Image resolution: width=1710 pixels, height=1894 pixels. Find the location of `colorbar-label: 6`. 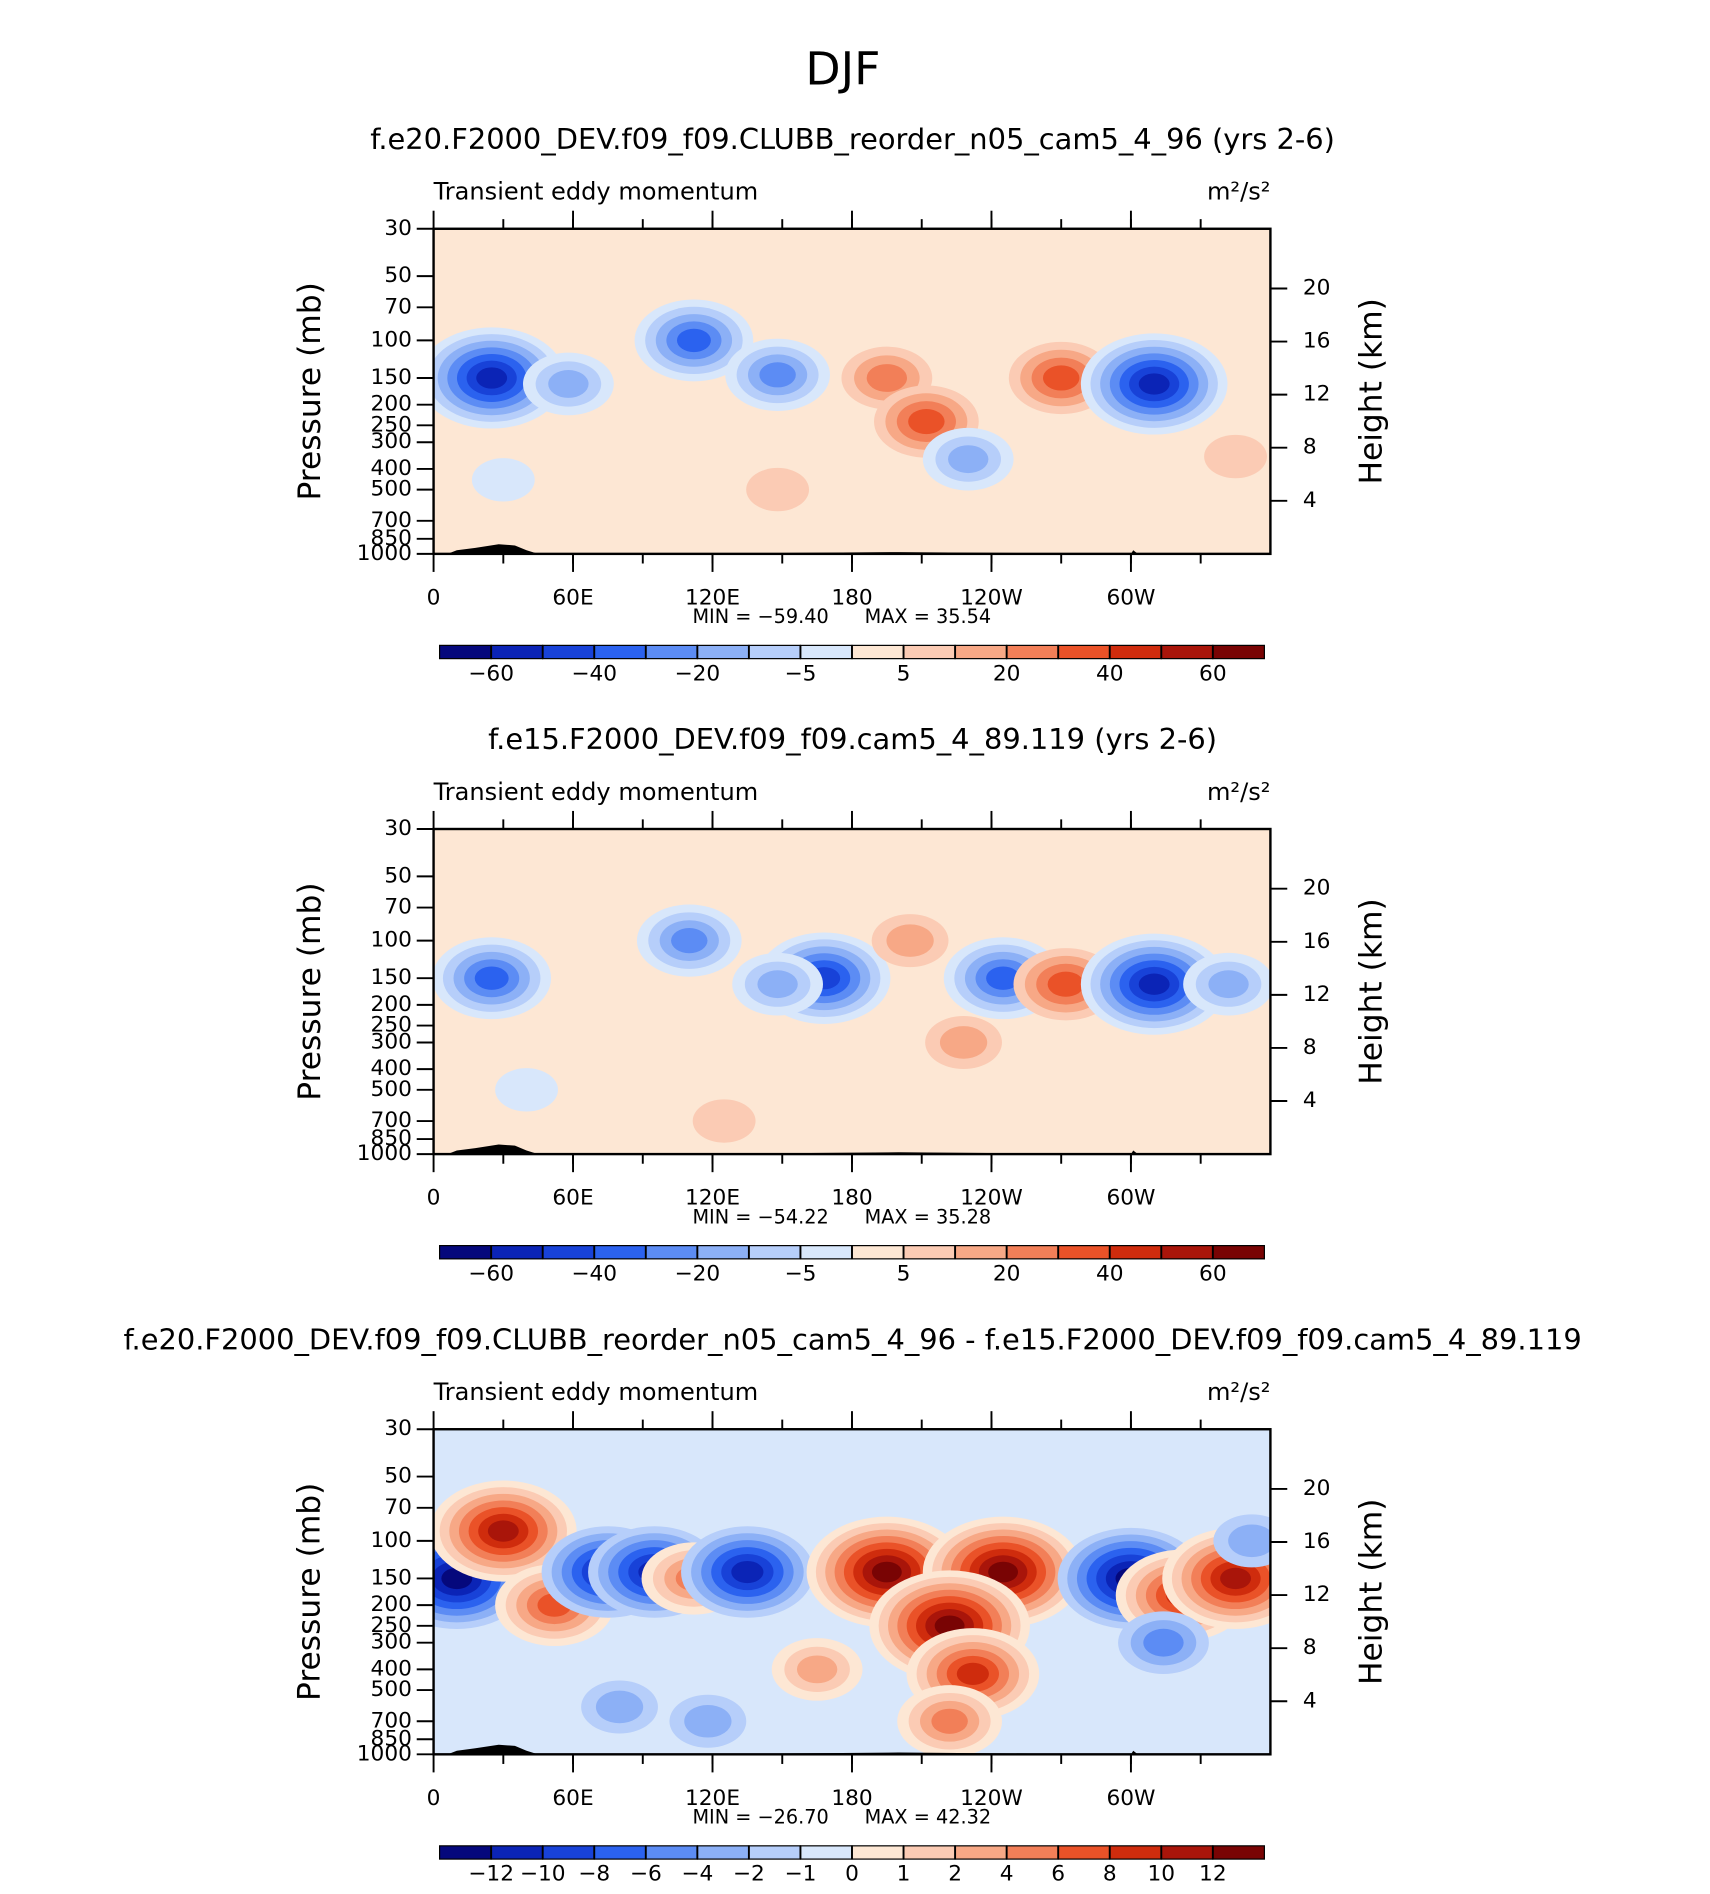

colorbar-label: 6 is located at coordinates (1058, 1874).